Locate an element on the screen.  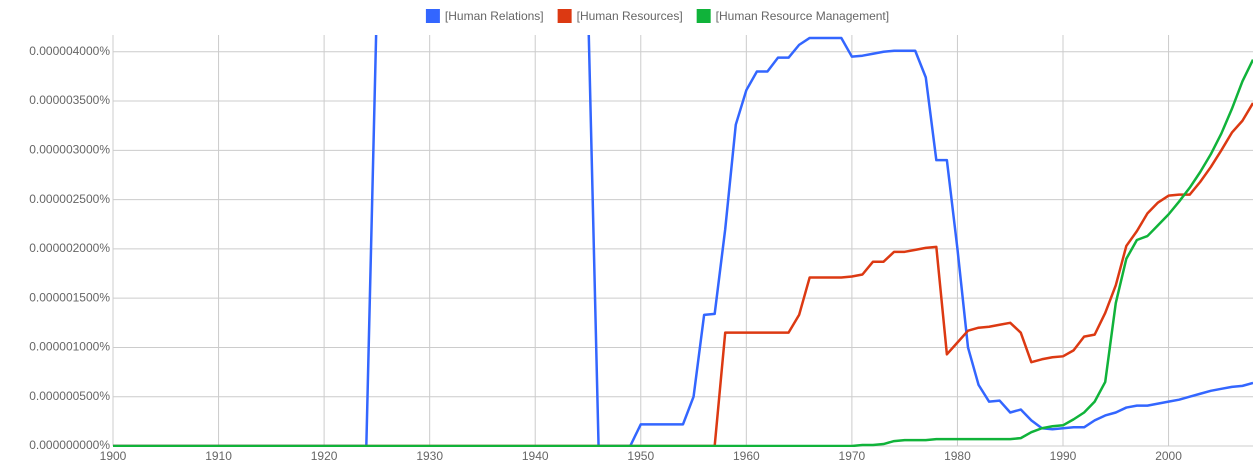
legend-label: [Human Relations] is located at coordinates (494, 16).